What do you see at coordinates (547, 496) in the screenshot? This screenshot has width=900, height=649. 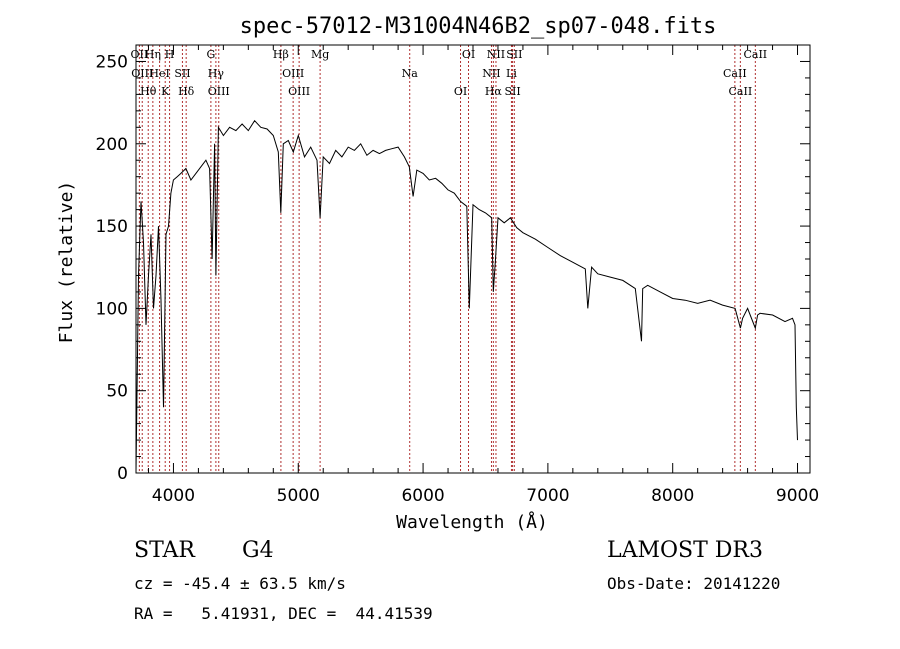 I see `x-tick-label: 7000` at bounding box center [547, 496].